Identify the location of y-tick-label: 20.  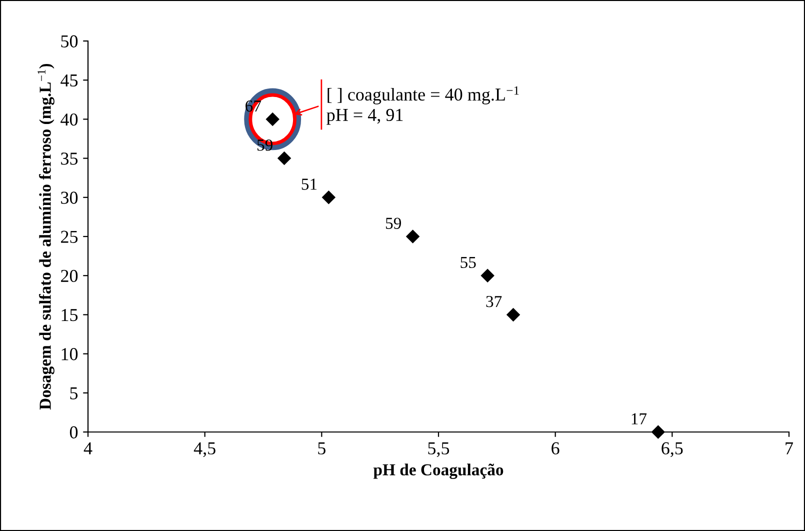
(69, 276).